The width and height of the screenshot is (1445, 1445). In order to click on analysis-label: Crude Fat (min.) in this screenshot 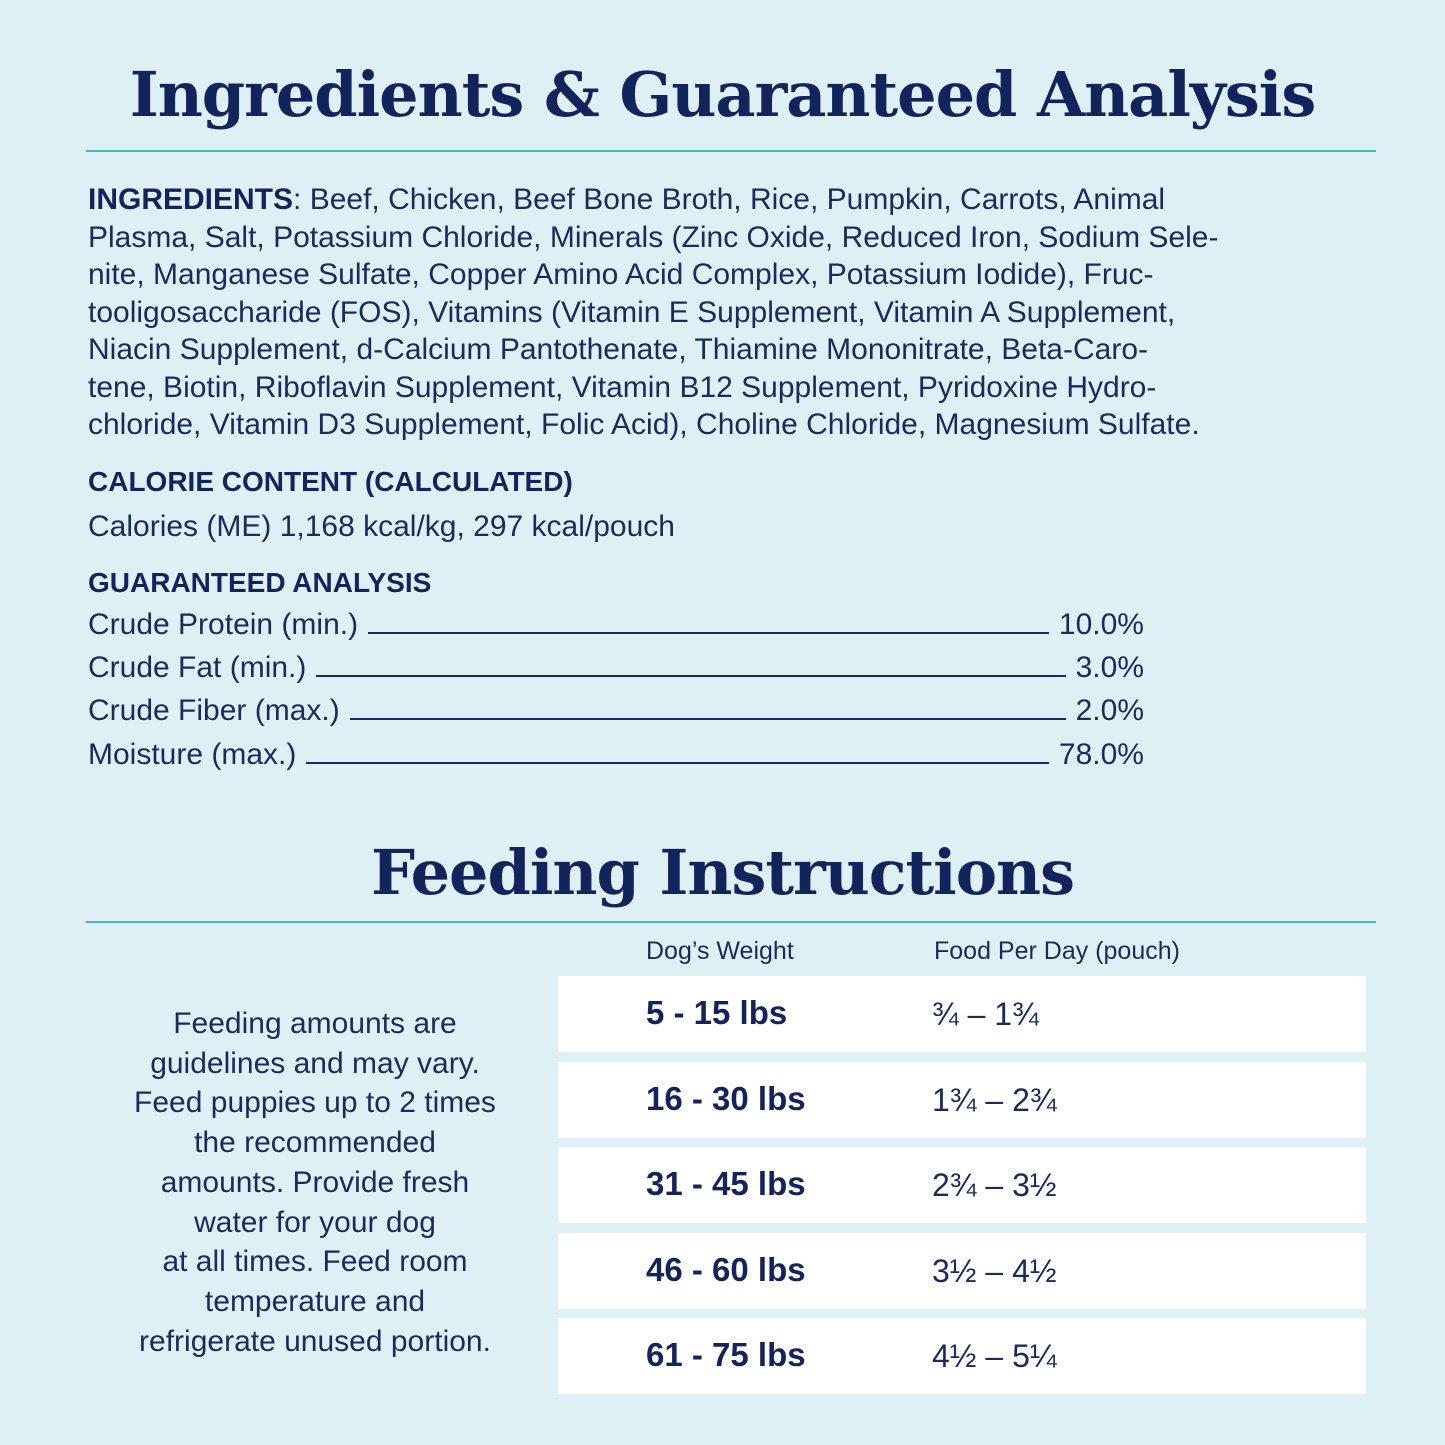, I will do `click(197, 668)`.